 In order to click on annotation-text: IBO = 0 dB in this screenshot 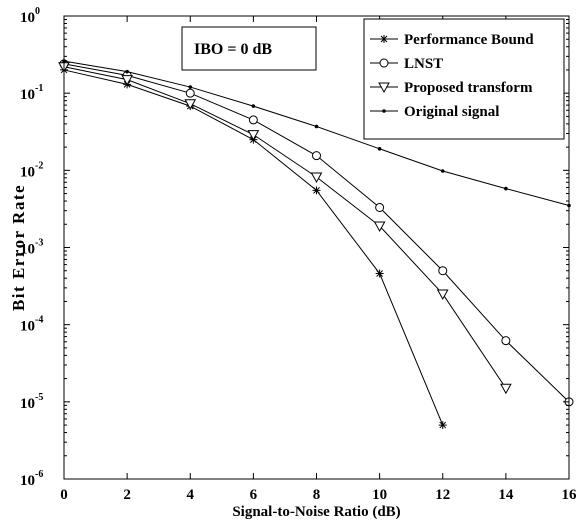, I will do `click(233, 49)`.